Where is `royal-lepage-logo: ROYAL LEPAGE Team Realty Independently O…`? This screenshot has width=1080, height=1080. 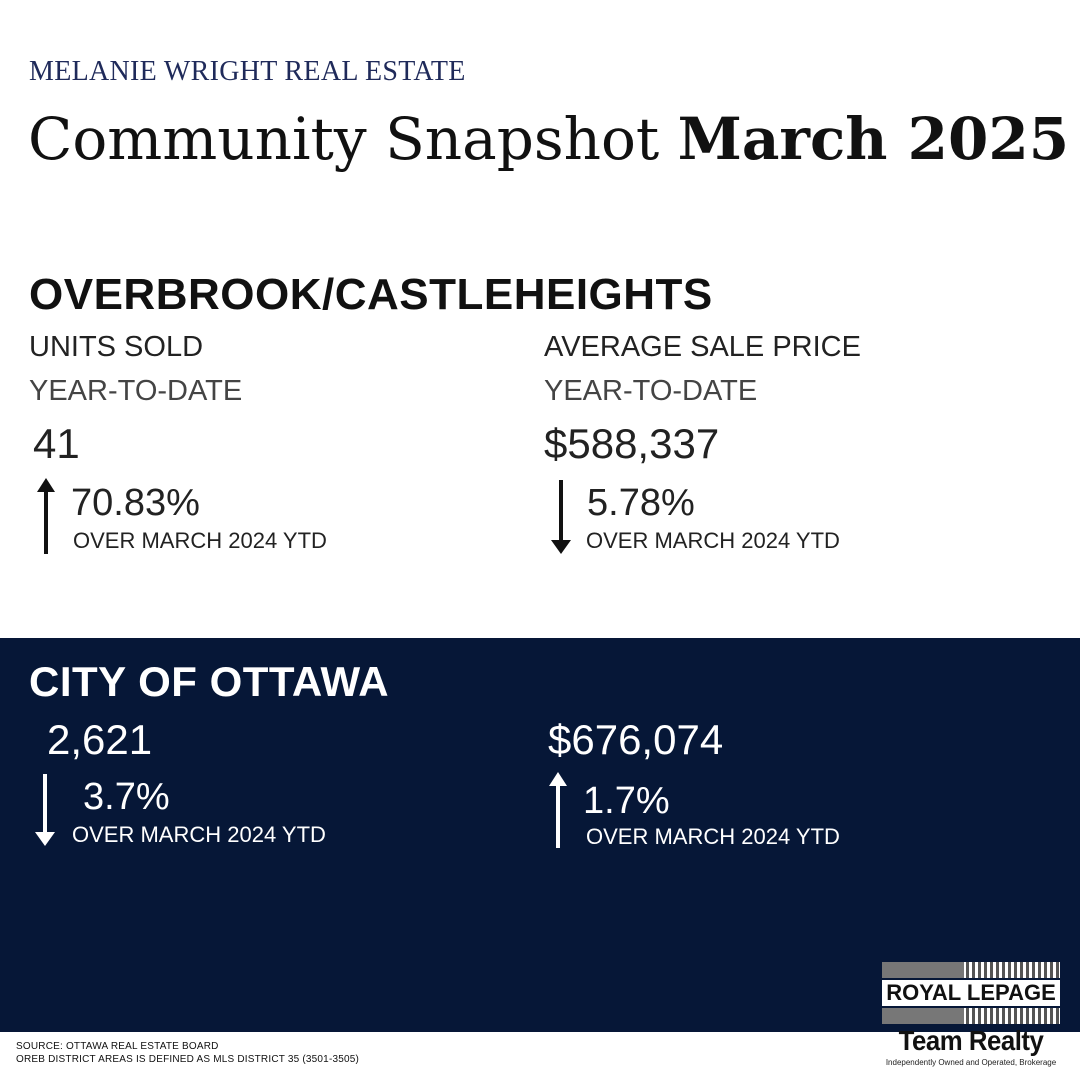 royal-lepage-logo: ROYAL LEPAGE Team Realty Independently O… is located at coordinates (971, 1016).